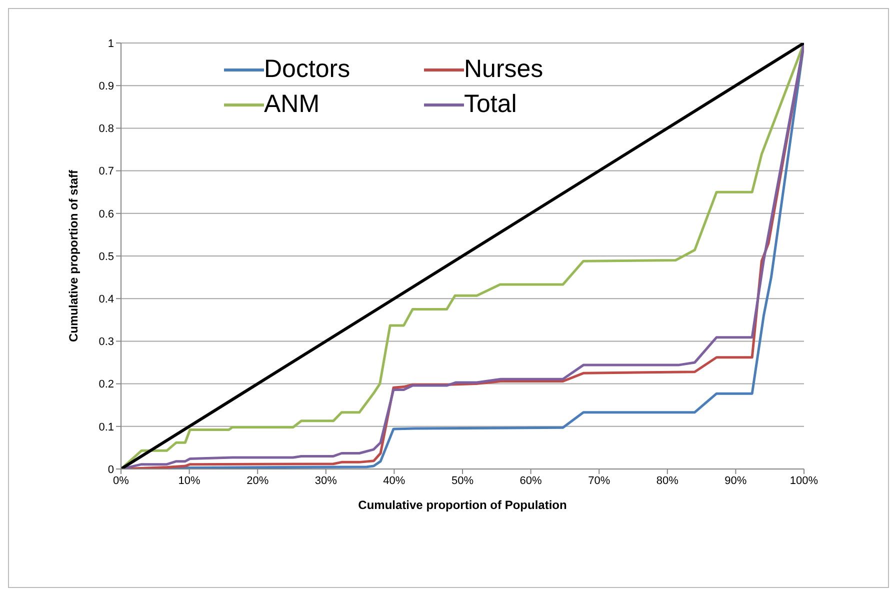 The width and height of the screenshot is (895, 594). What do you see at coordinates (106, 86) in the screenshot?
I see `y-tick-label: 0.9` at bounding box center [106, 86].